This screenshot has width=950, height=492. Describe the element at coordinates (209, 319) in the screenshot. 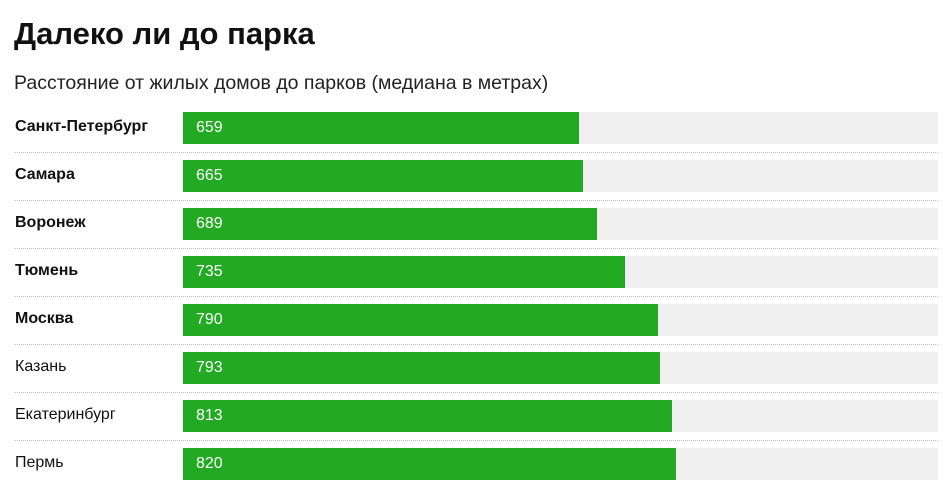

I see `bar-value-label: 790` at that location.